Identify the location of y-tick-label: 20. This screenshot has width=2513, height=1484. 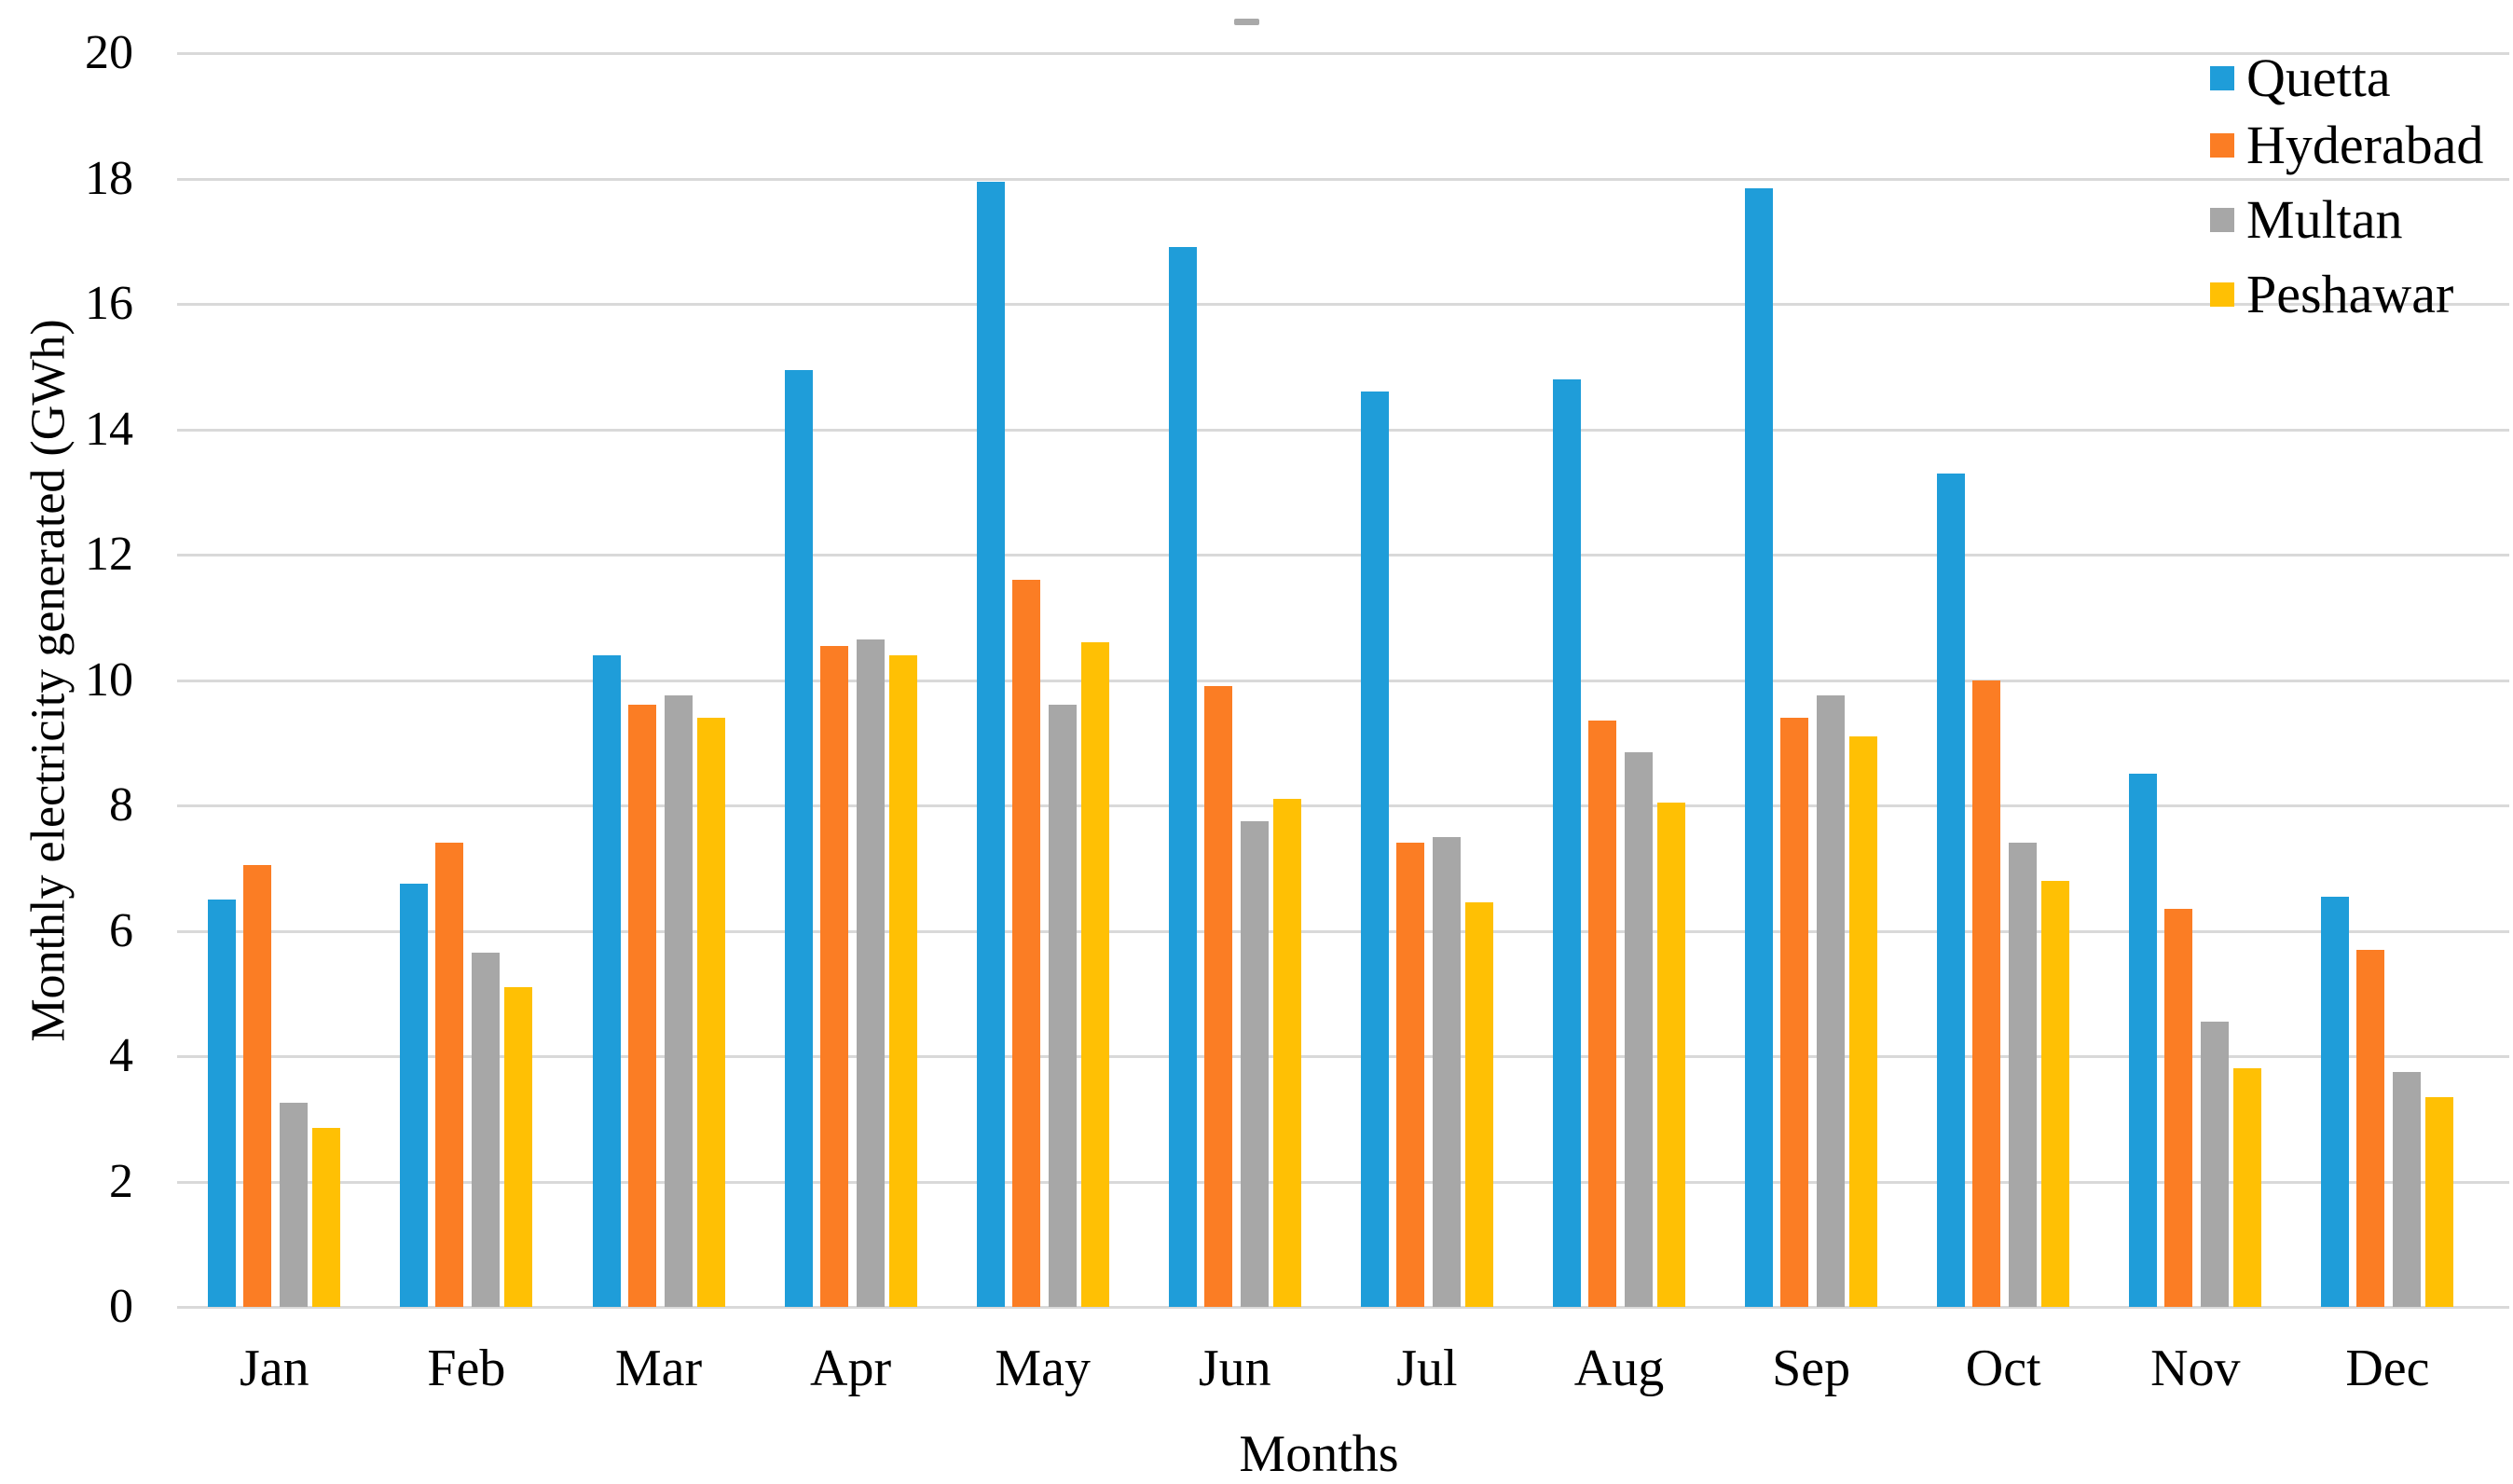
(109, 52).